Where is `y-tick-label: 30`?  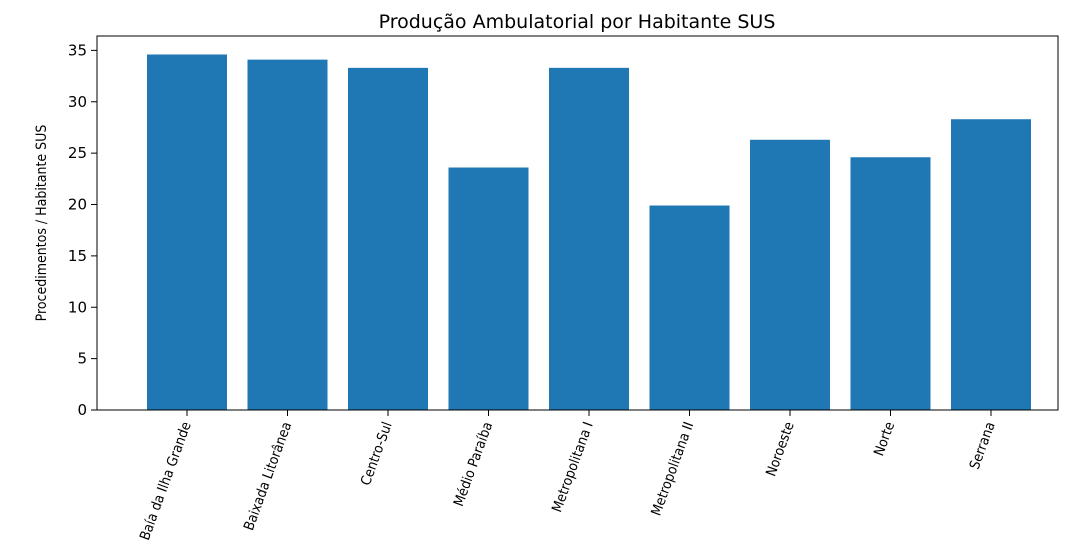 y-tick-label: 30 is located at coordinates (77, 102).